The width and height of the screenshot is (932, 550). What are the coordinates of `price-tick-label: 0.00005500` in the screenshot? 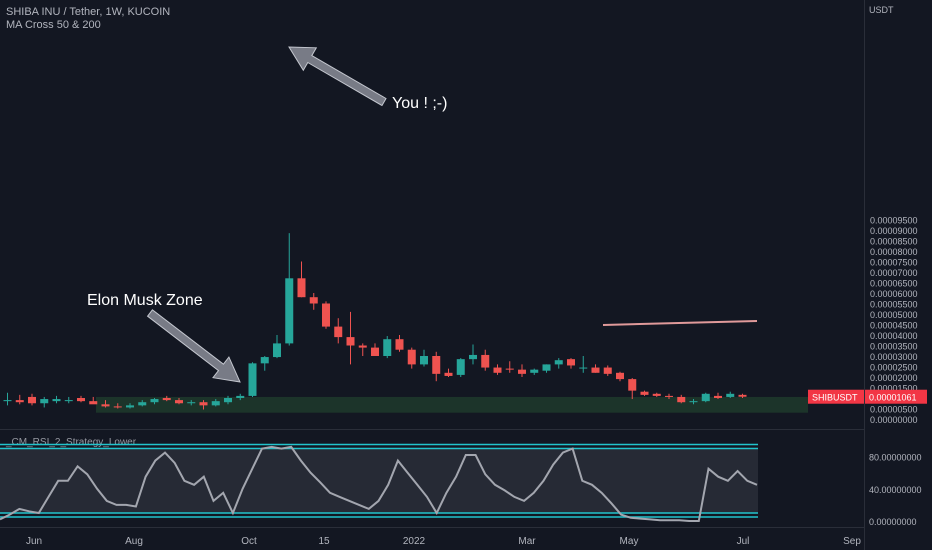 It's located at (894, 305).